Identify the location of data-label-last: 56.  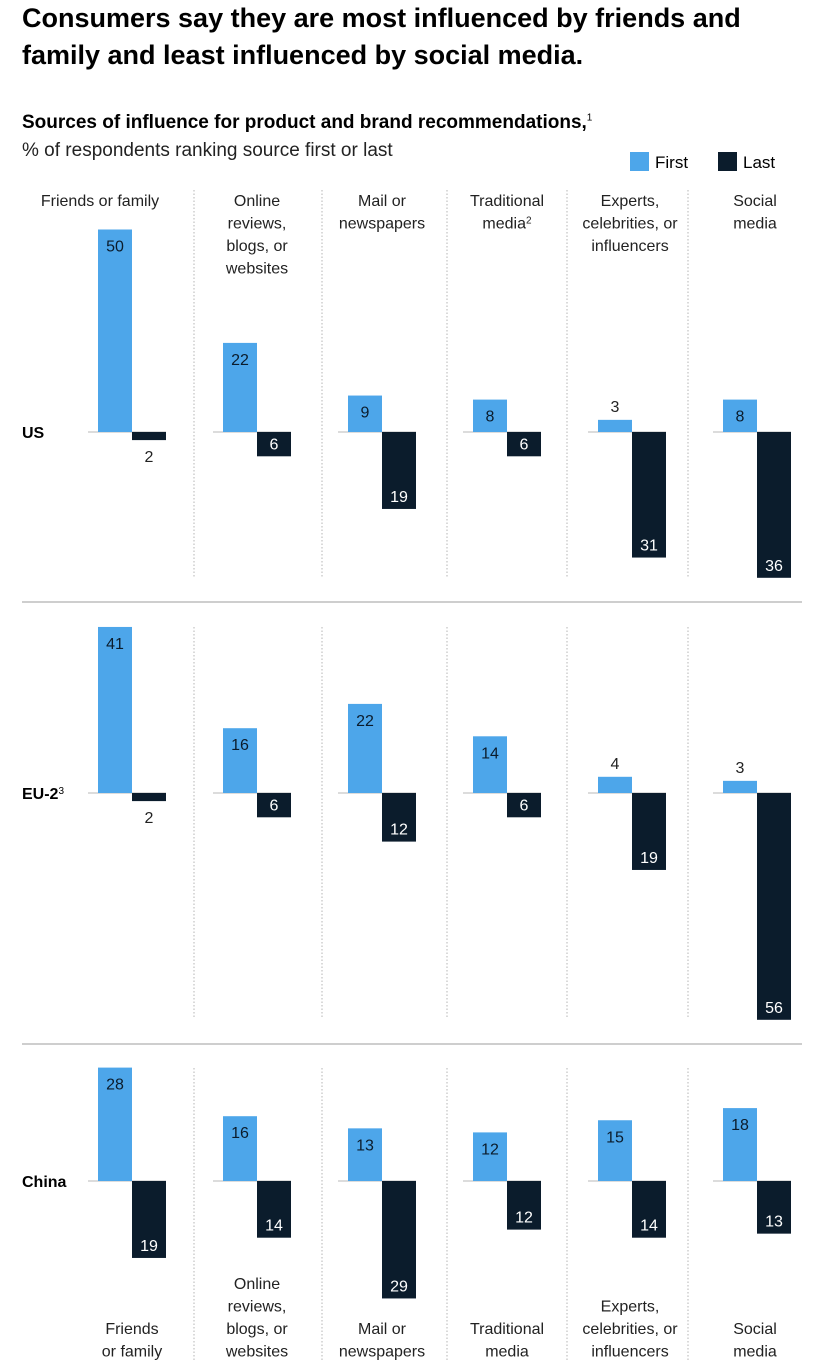
(774, 1008).